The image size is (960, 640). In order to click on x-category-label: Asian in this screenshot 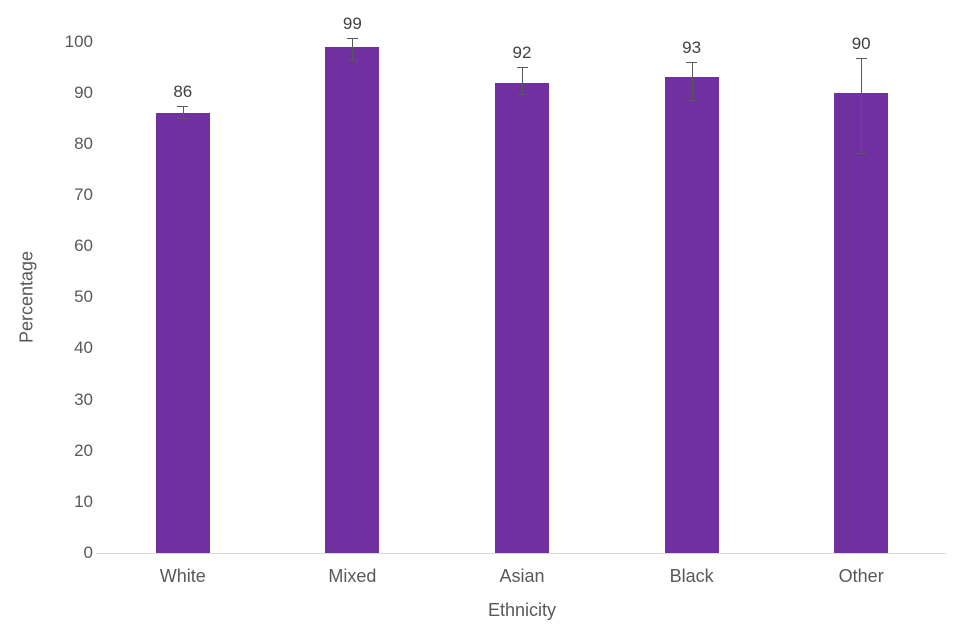, I will do `click(522, 576)`.